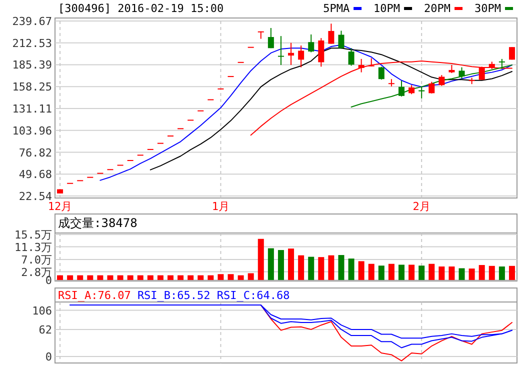 This screenshot has height=365, width=520. Describe the element at coordinates (488, 8) in the screenshot. I see `legend-label: 30PM` at that location.